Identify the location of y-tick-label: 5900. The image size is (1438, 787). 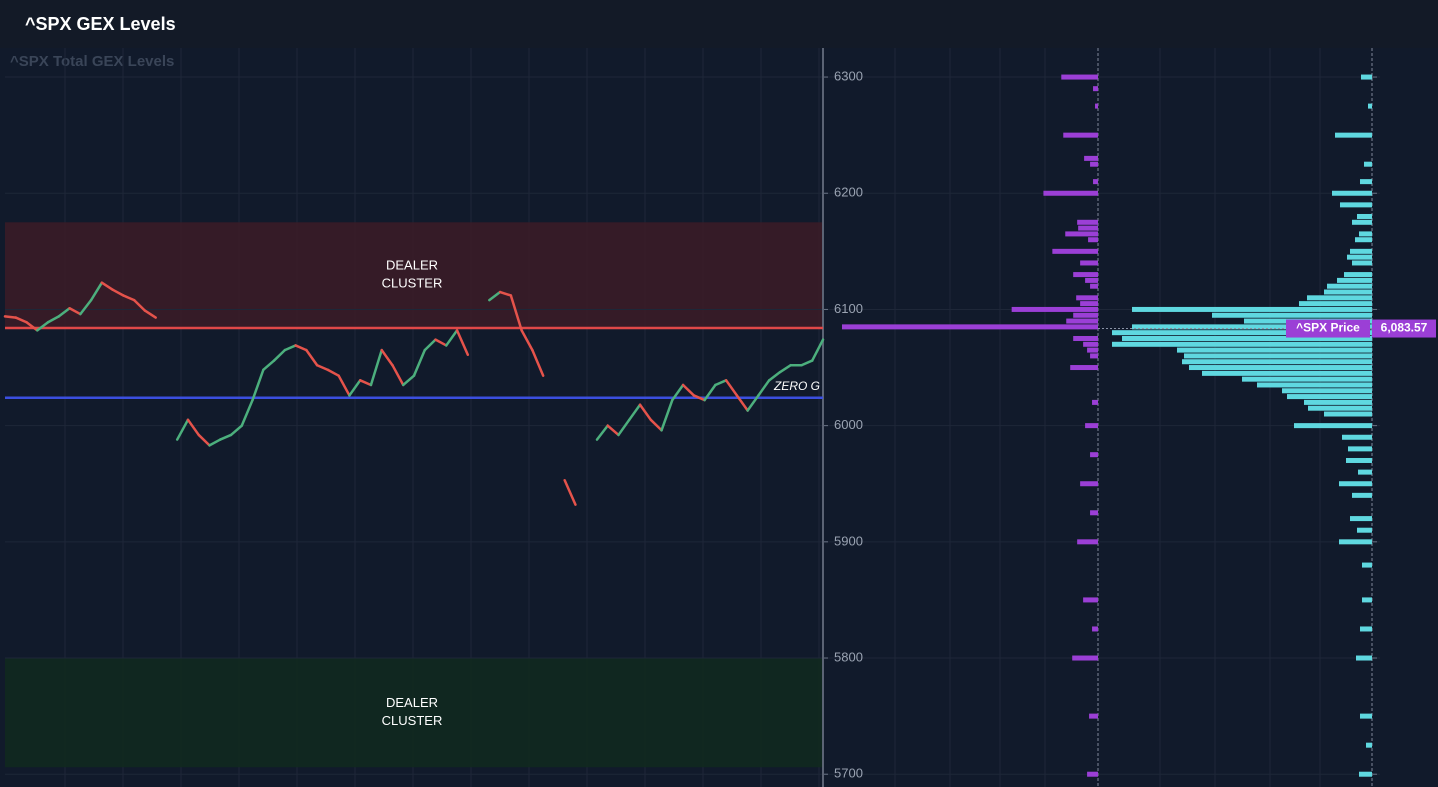
(848, 540).